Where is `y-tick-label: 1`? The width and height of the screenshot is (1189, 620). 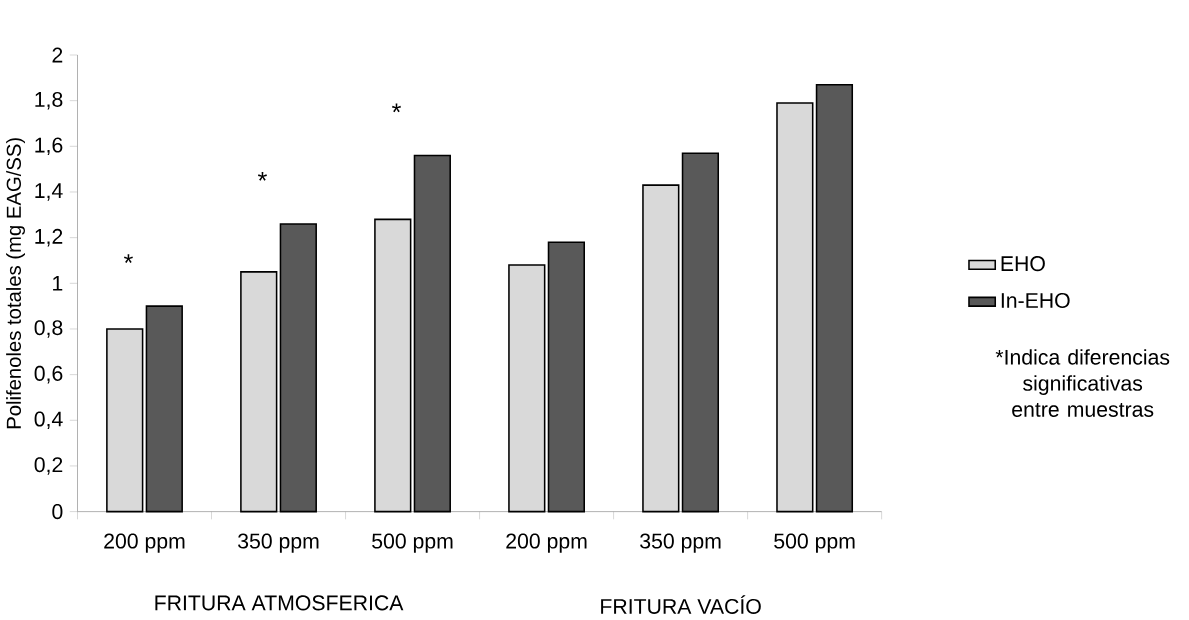
y-tick-label: 1 is located at coordinates (58, 283).